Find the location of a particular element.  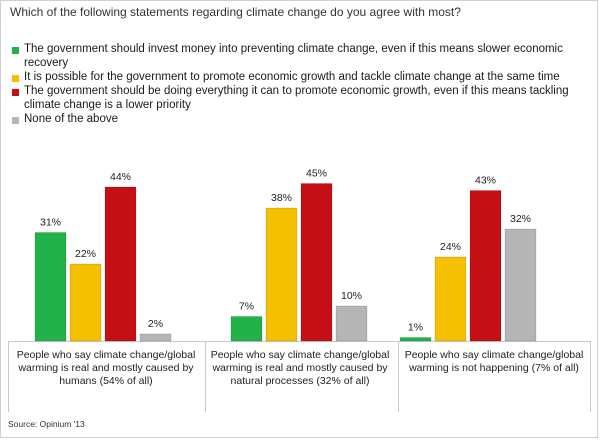

legend-item-none: None of the above is located at coordinates (302, 119).